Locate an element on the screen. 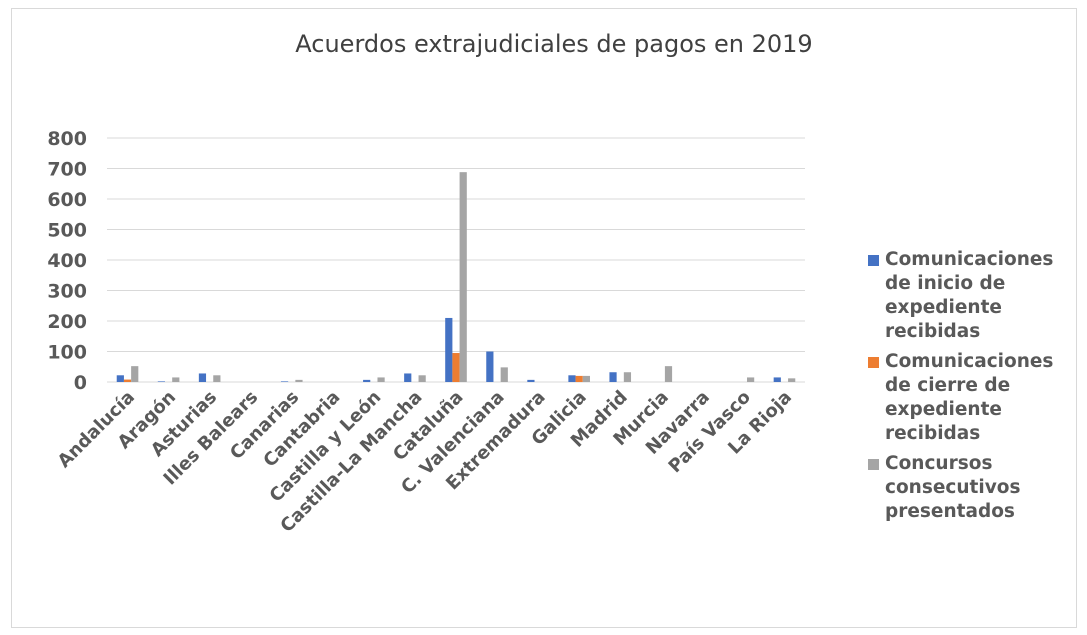 This screenshot has height=635, width=1087. legend-swatch-concursos is located at coordinates (873, 464).